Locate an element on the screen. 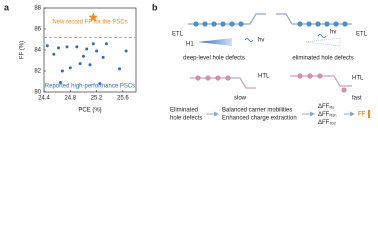 The height and width of the screenshot is (240, 378). speed-label: slow is located at coordinates (240, 99).